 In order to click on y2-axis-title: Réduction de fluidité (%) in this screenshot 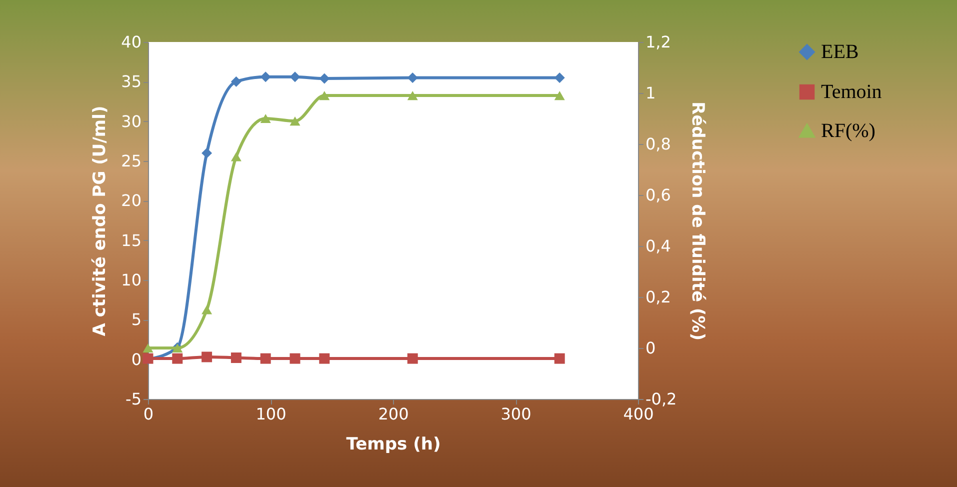, I will do `click(698, 221)`.